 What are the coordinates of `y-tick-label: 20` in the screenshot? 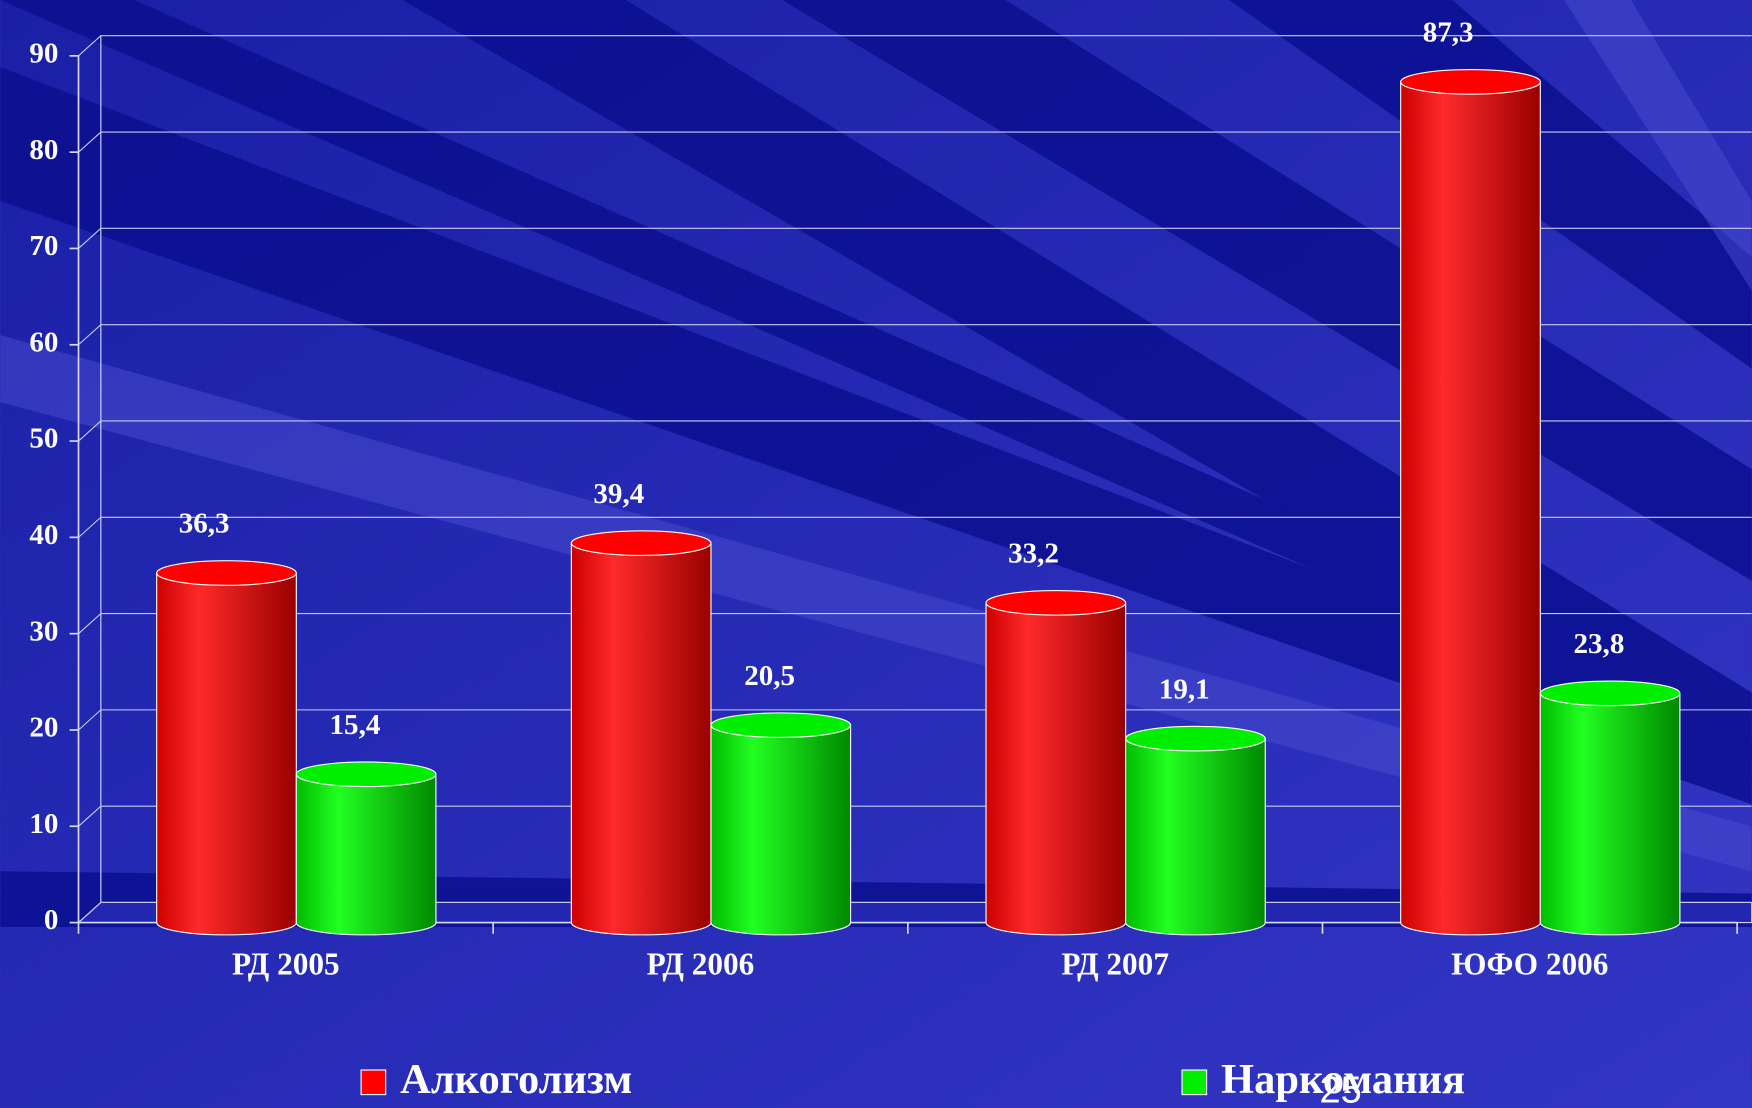 It's located at (43, 728).